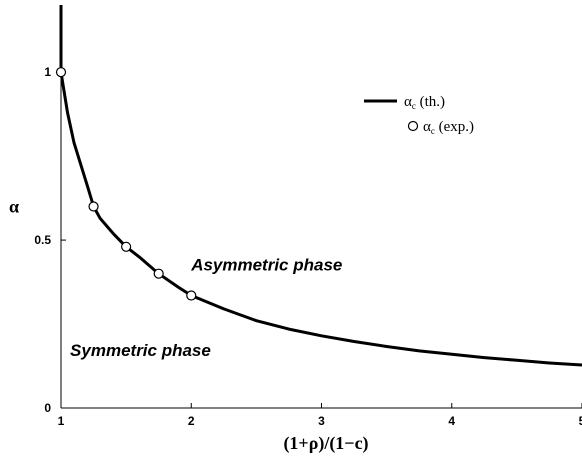  What do you see at coordinates (47, 72) in the screenshot?
I see `y-tick-label: 1` at bounding box center [47, 72].